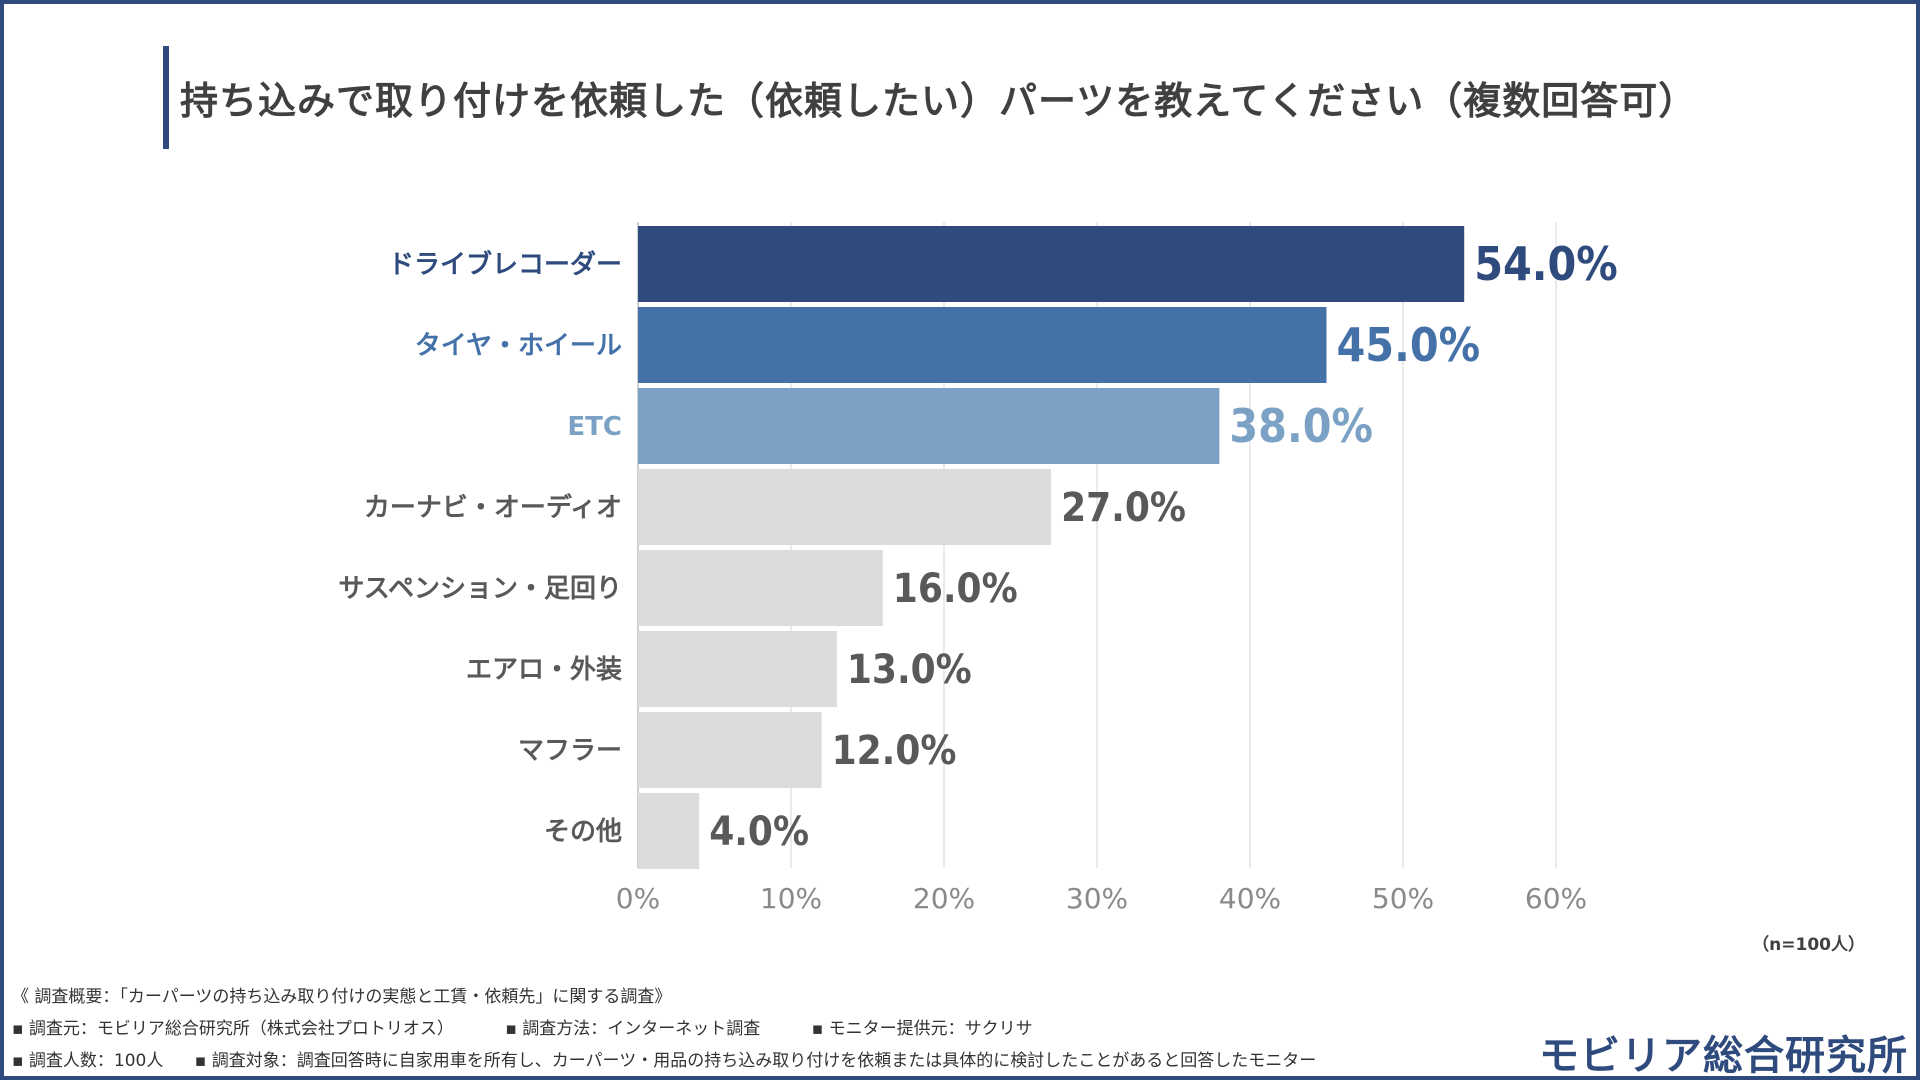  I want to click on value-label: 4.0%, so click(759, 832).